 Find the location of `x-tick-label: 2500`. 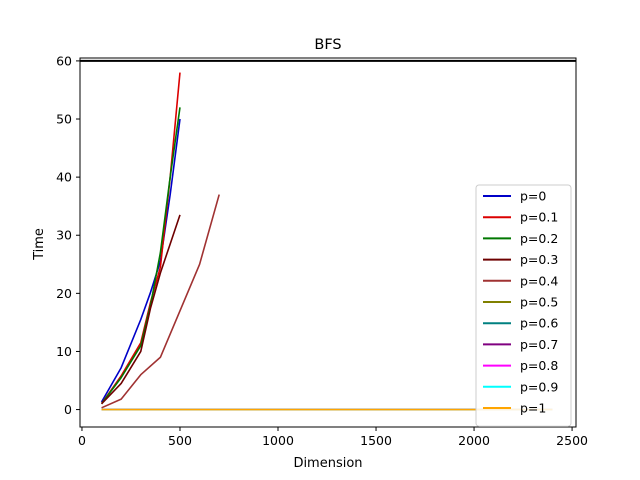

x-tick-label: 2500 is located at coordinates (572, 440).